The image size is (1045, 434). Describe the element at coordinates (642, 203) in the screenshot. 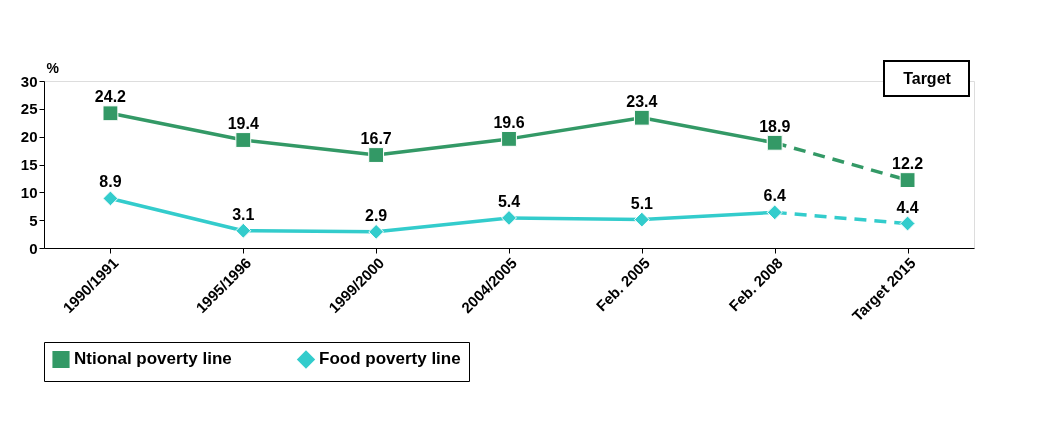

I see `data-label: 5.1` at that location.